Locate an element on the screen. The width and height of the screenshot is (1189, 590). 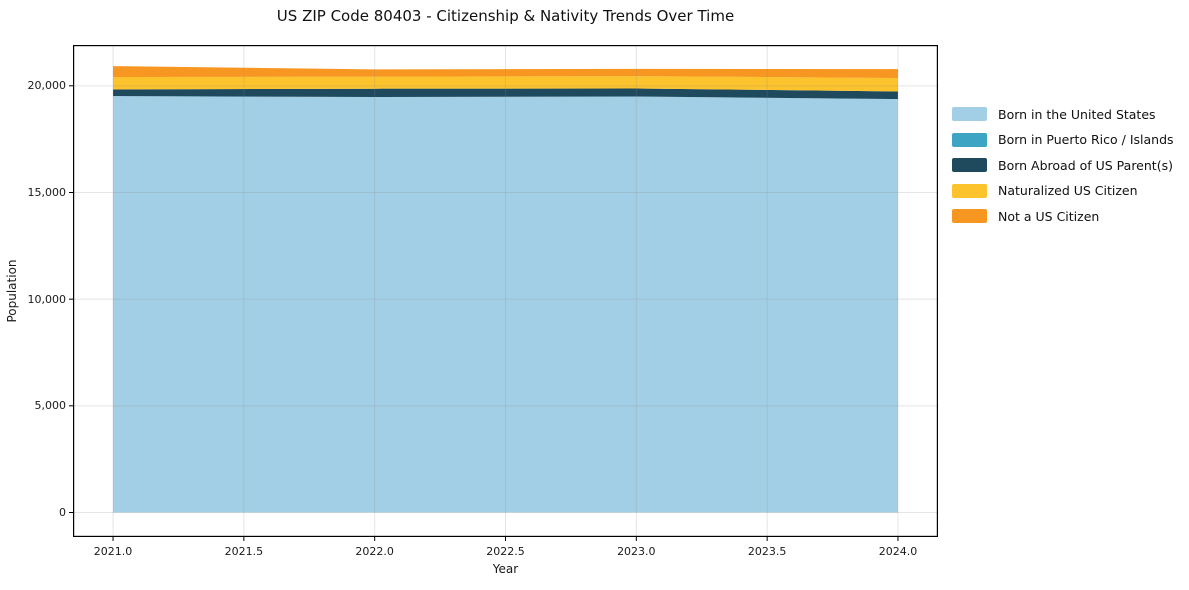
legend-label: Born in the United States is located at coordinates (1077, 114).